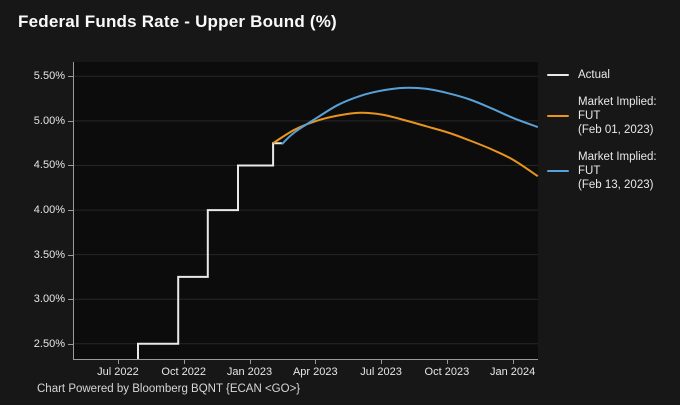 Image resolution: width=680 pixels, height=405 pixels. Describe the element at coordinates (49, 120) in the screenshot. I see `y-tick-label: 5.00%` at that location.